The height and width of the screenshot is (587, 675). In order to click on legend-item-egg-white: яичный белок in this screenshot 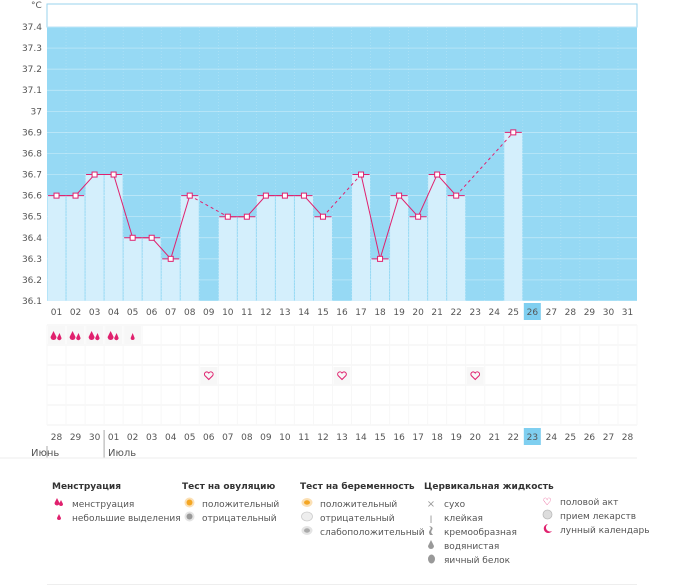, I will do `click(489, 561)`.